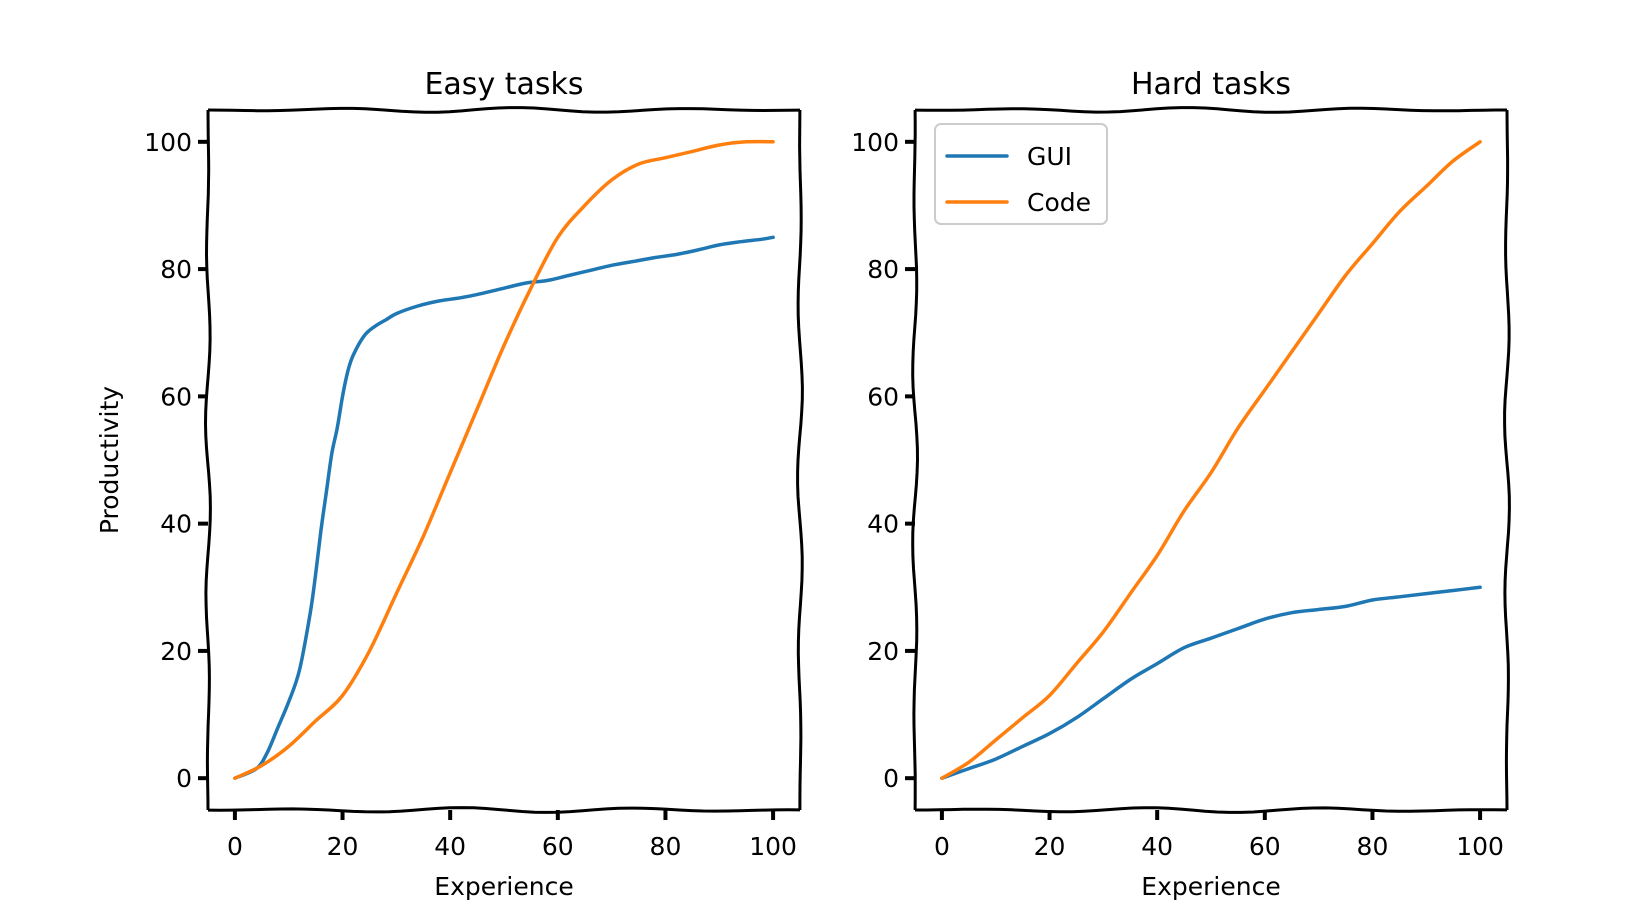  What do you see at coordinates (109, 460) in the screenshot?
I see `y-axis-label: Productivity` at bounding box center [109, 460].